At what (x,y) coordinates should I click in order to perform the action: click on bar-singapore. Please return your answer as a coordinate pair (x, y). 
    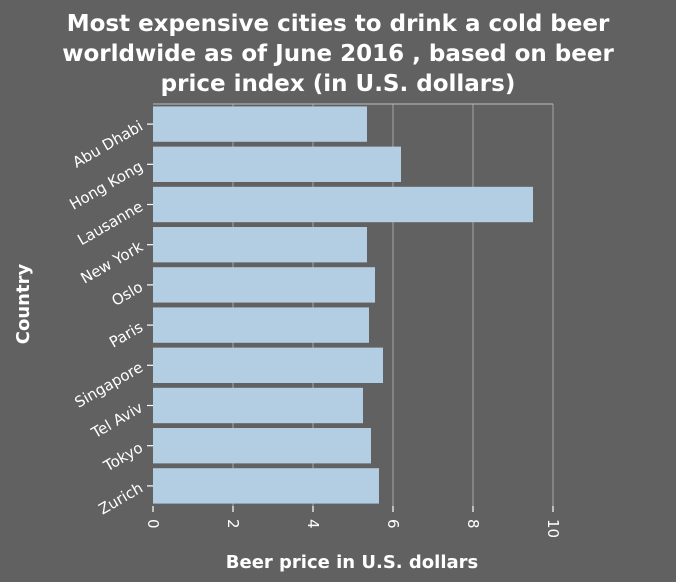
    Looking at the image, I should click on (268, 365).